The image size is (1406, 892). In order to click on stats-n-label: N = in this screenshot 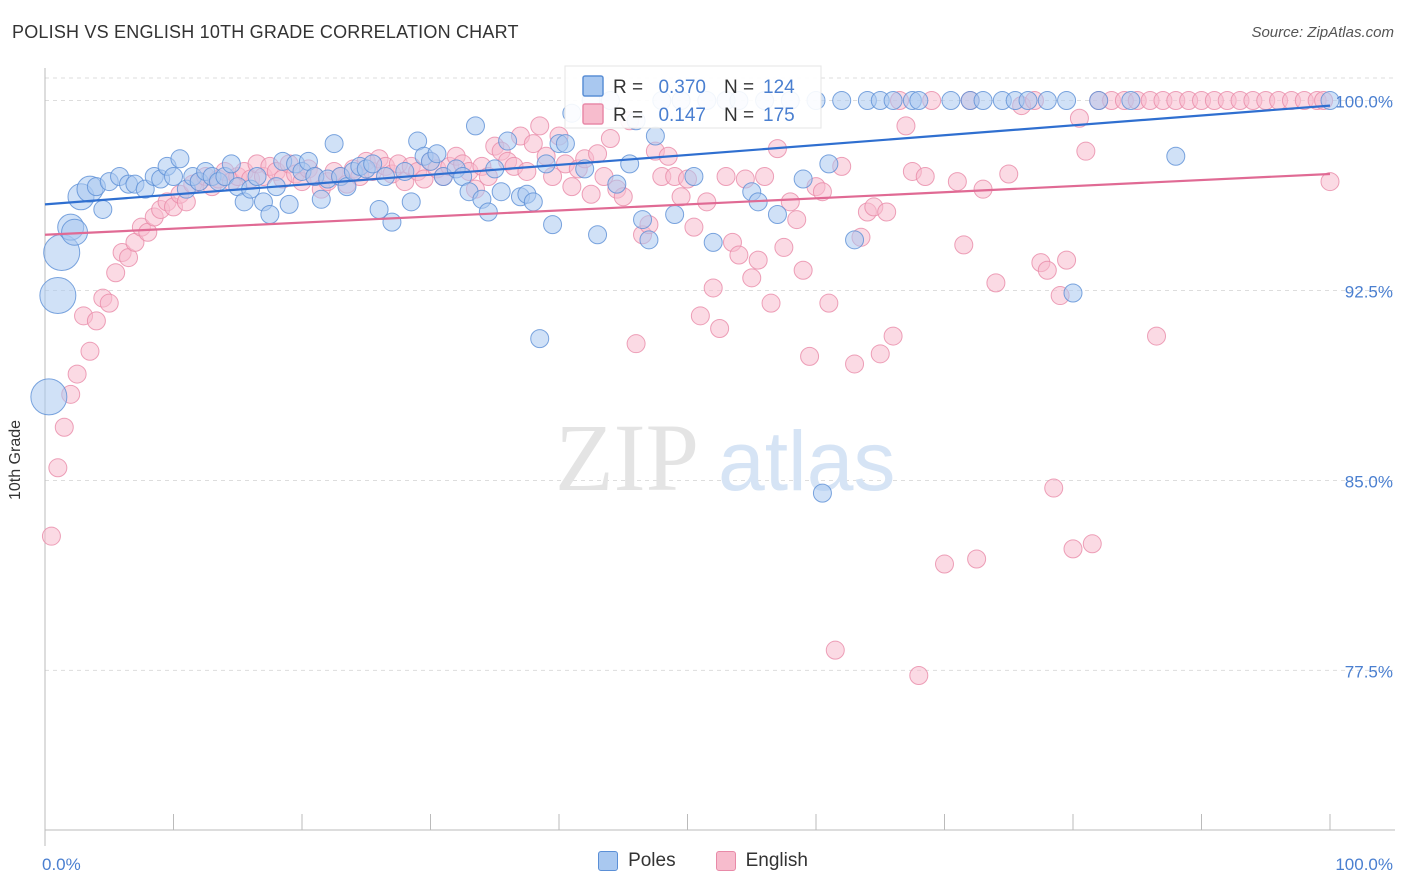, I will do `click(739, 115)`.